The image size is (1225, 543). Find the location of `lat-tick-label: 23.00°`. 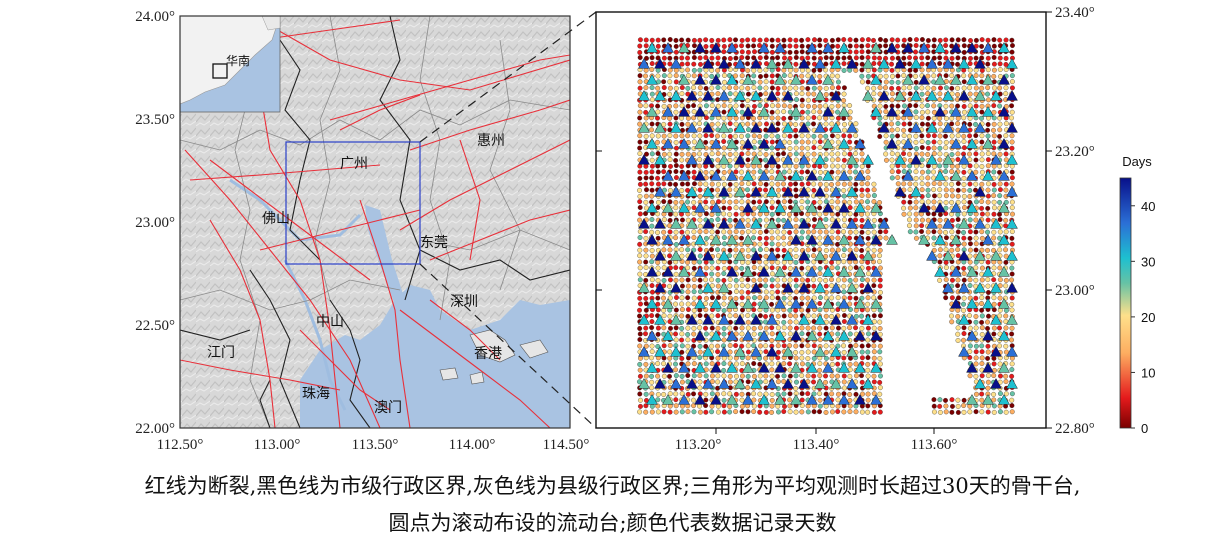

lat-tick-label: 23.00° is located at coordinates (155, 223).